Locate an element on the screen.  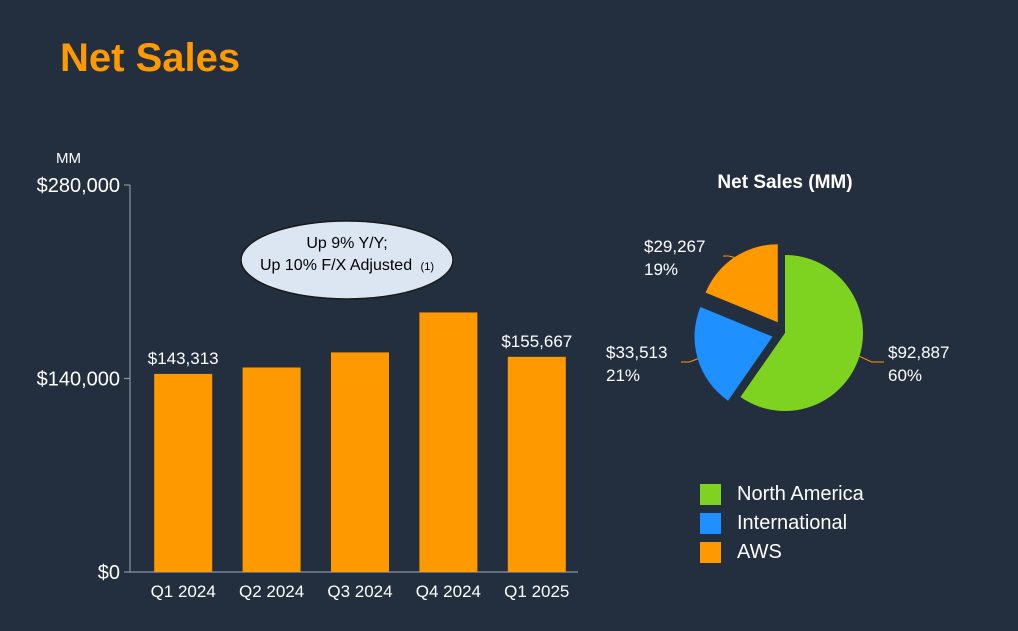
legend-item-international: International is located at coordinates (782, 523).